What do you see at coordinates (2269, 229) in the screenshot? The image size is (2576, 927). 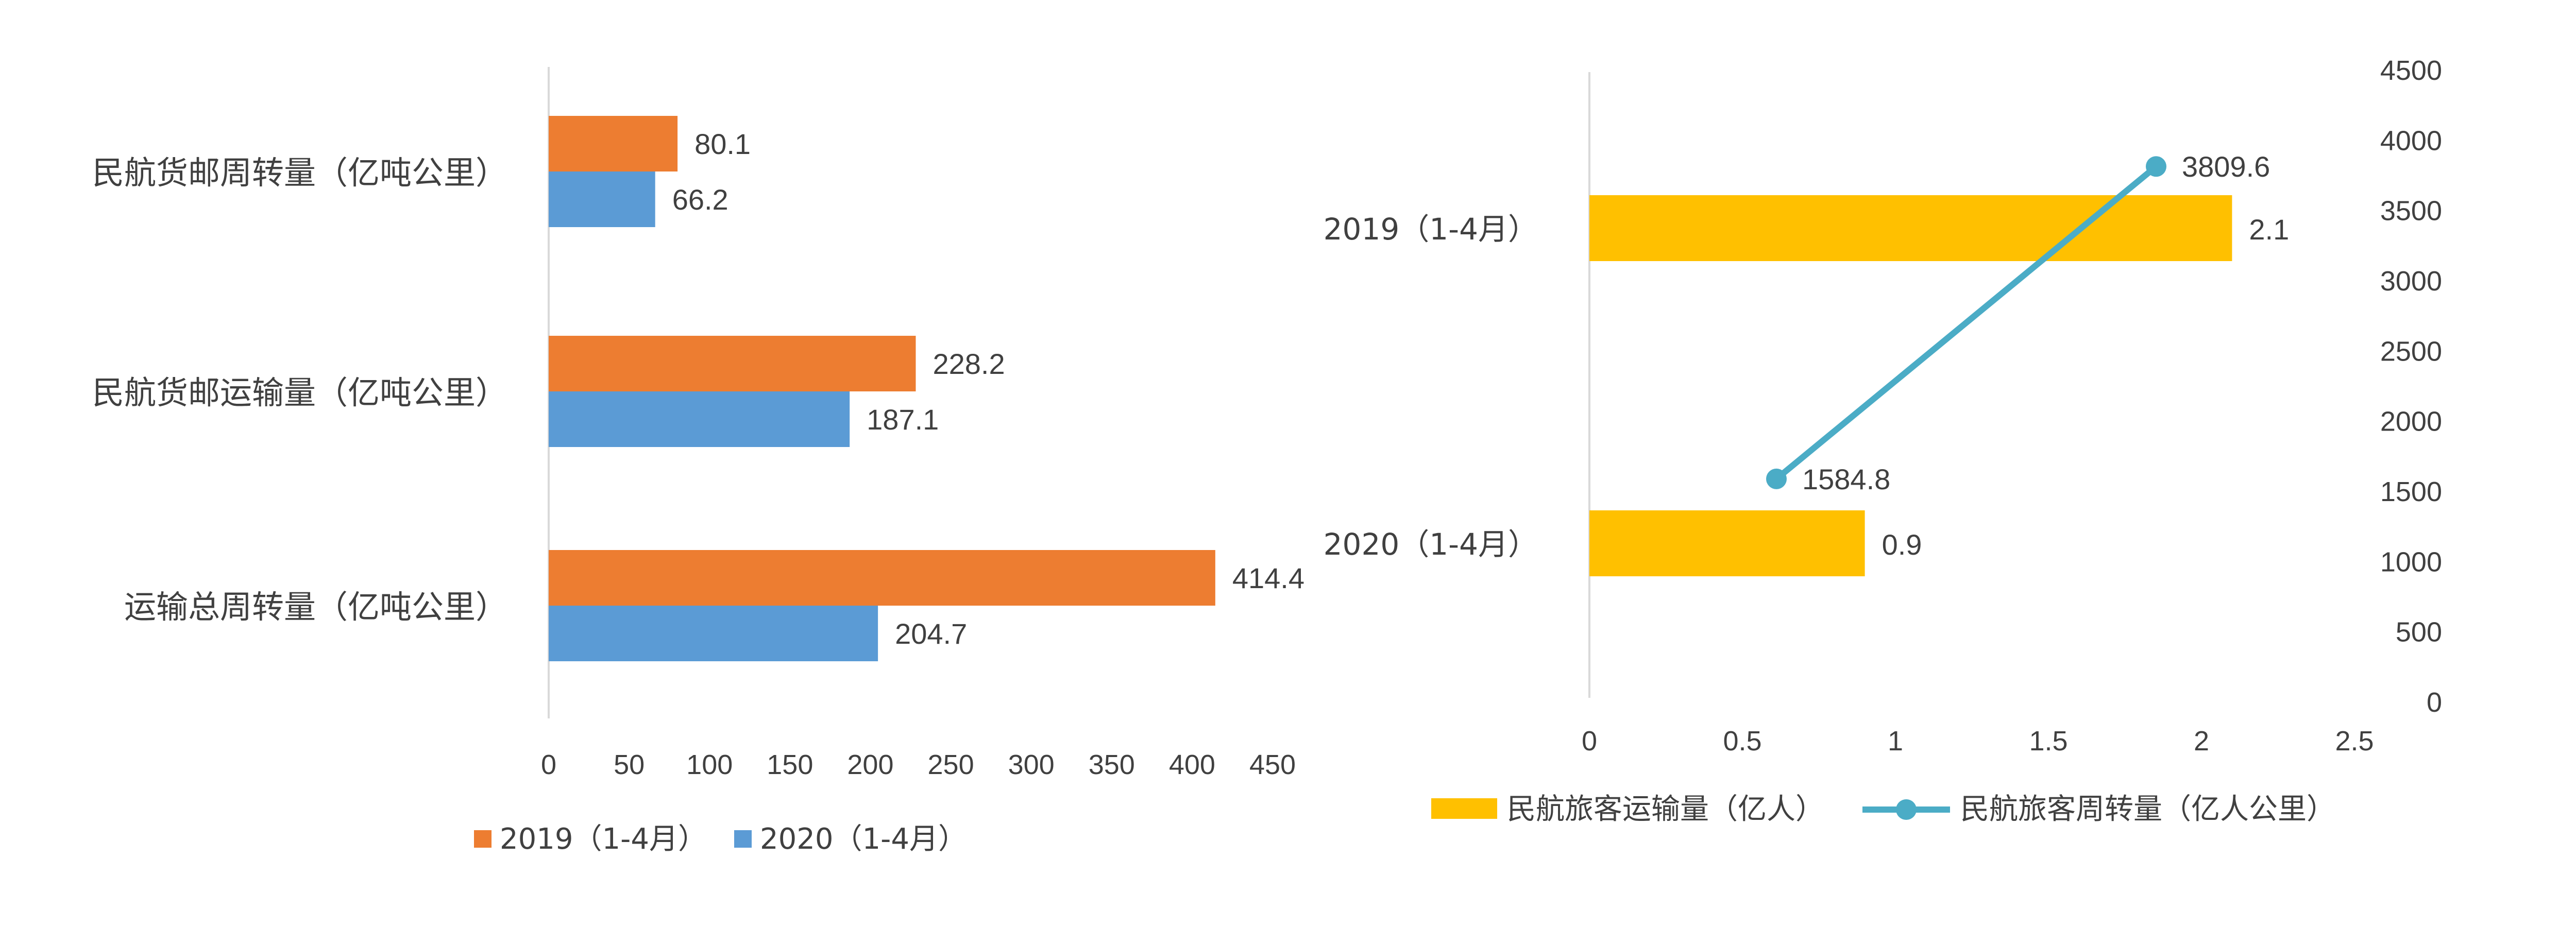 I see `right-bar-data-label: 2.1` at bounding box center [2269, 229].